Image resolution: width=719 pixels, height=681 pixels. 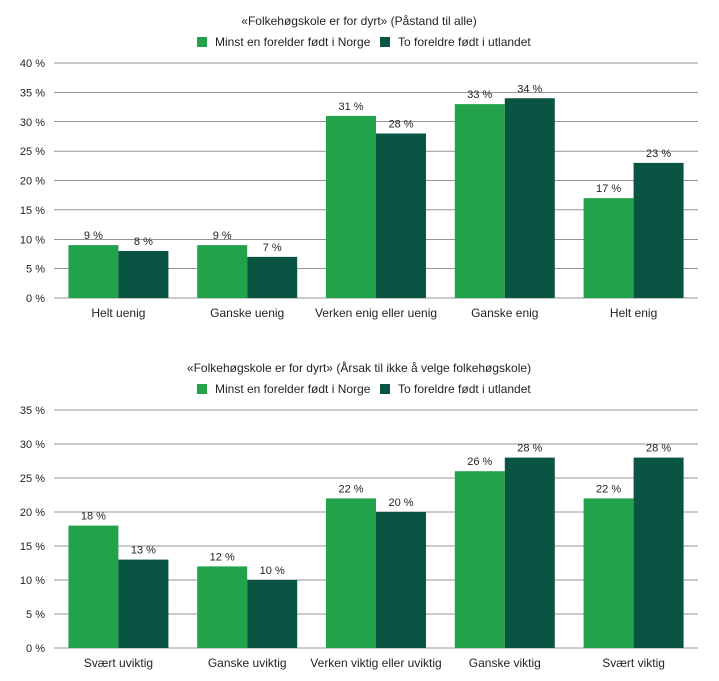 What do you see at coordinates (118, 313) in the screenshot?
I see `chart-1-category-label: Helt uenig` at bounding box center [118, 313].